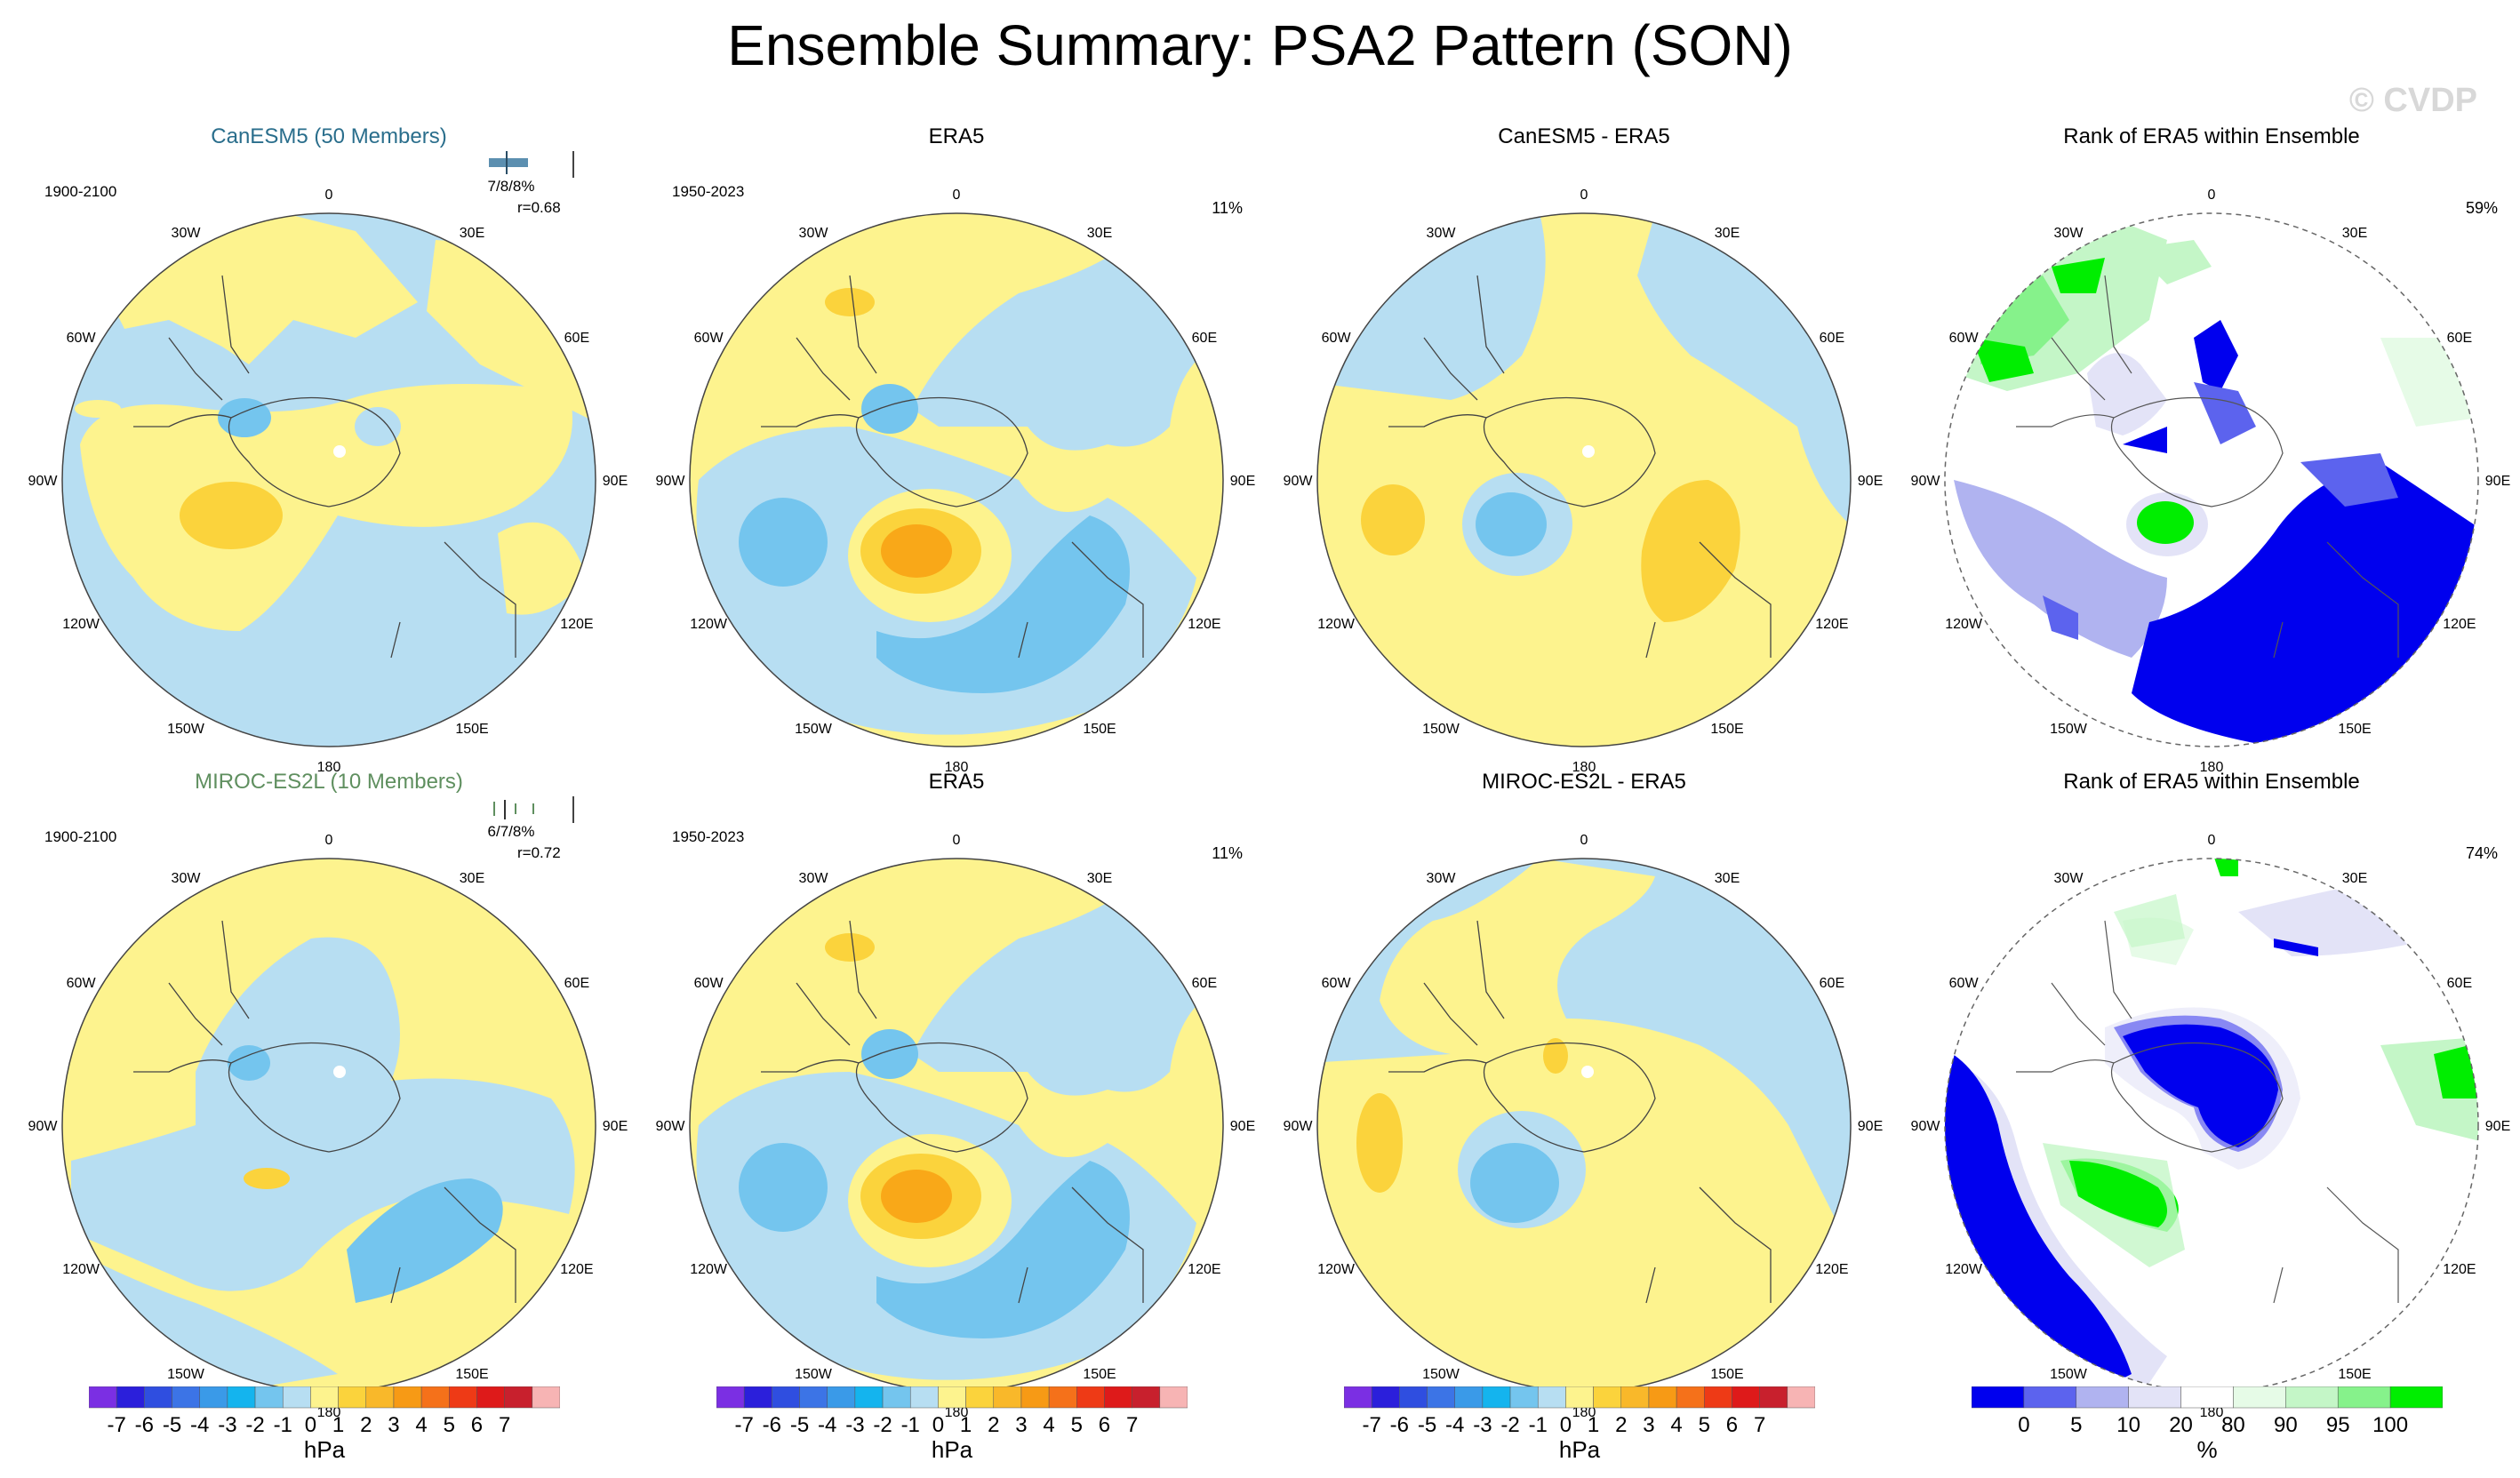 This screenshot has width=2520, height=1478. I want to click on spread-label: 6/7/8%, so click(511, 831).